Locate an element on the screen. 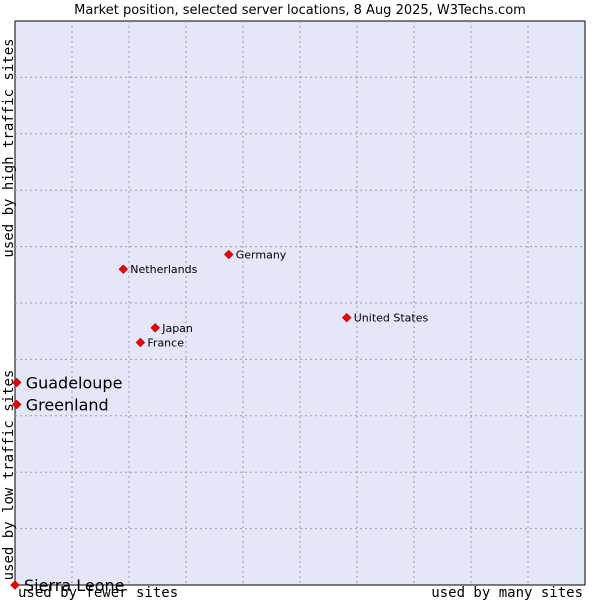 This screenshot has width=600, height=600. data-point: Japan is located at coordinates (171, 328).